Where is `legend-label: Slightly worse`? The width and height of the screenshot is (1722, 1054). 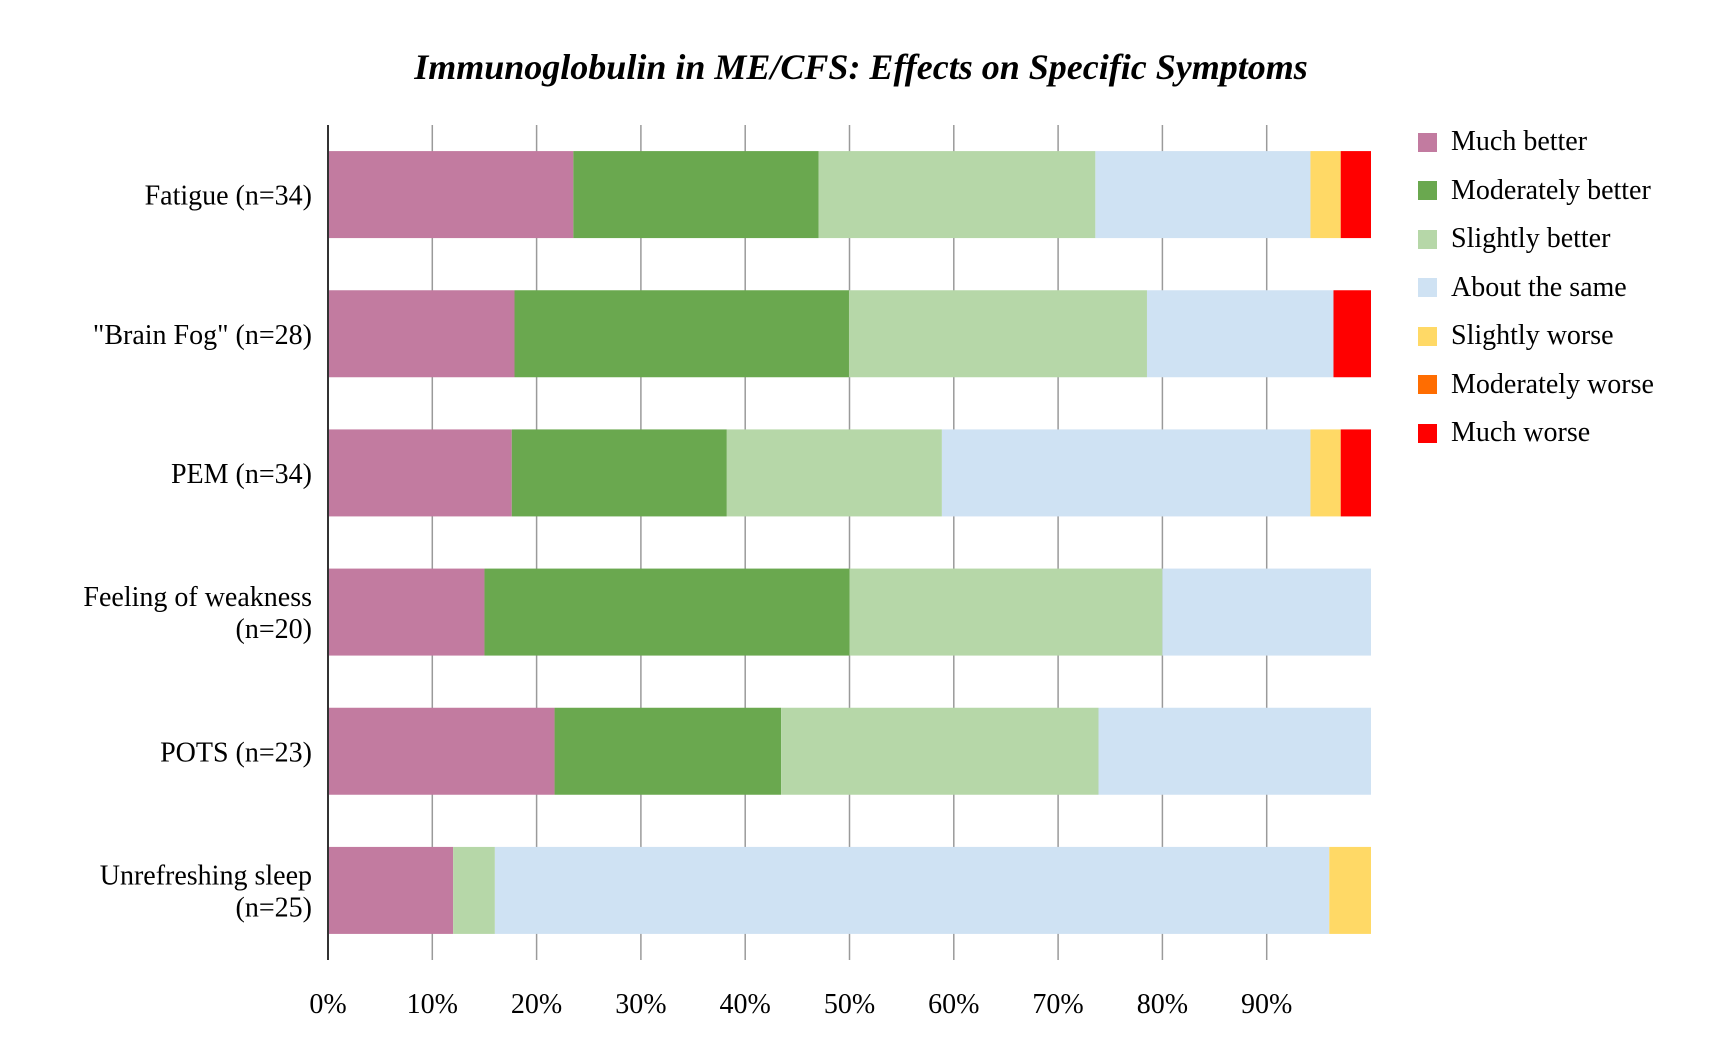 legend-label: Slightly worse is located at coordinates (1532, 336).